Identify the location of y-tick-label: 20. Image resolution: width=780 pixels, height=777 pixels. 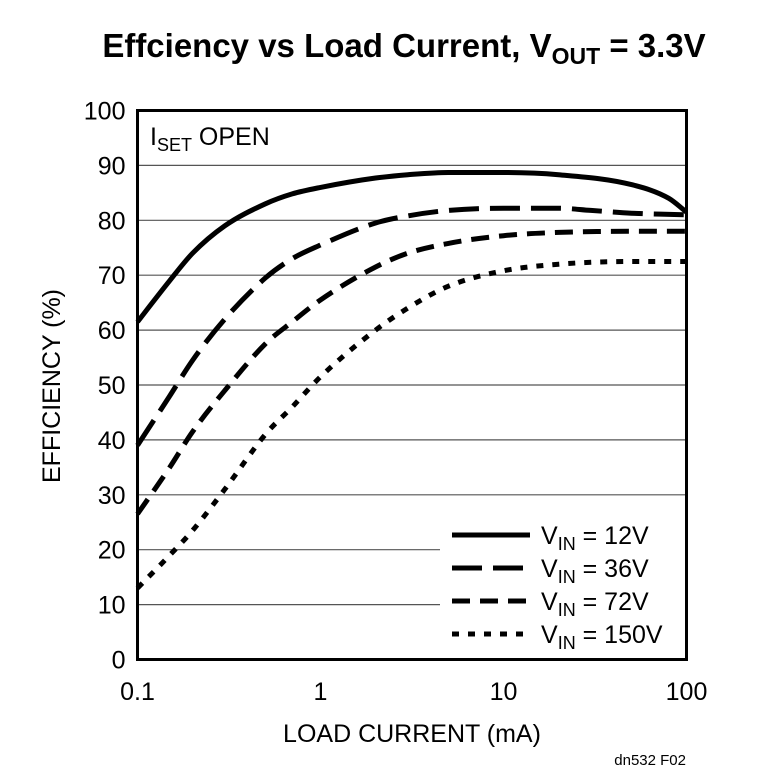
(112, 551).